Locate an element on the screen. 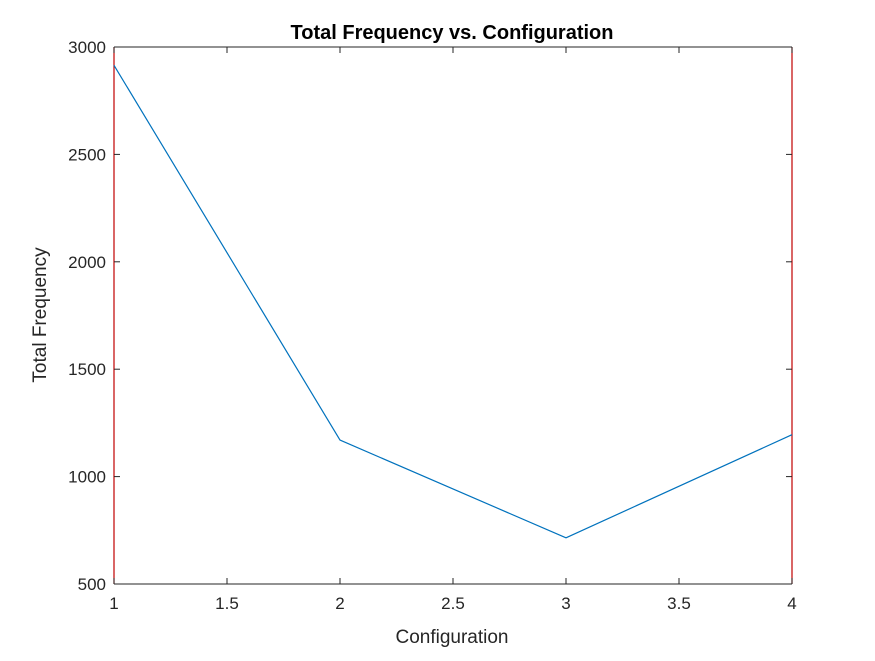 The width and height of the screenshot is (875, 661). y-tick-label: 1500 is located at coordinates (87, 369).